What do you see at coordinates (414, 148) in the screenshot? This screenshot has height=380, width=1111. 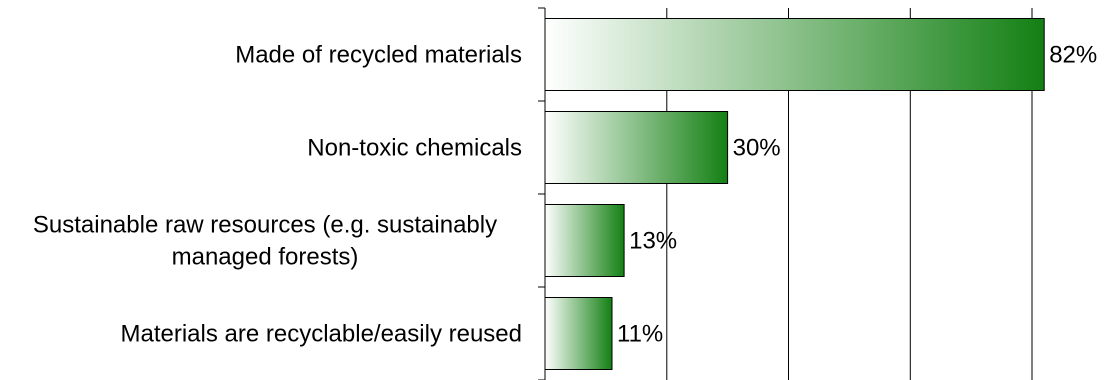 I see `category-label: Non-toxic chemicals` at bounding box center [414, 148].